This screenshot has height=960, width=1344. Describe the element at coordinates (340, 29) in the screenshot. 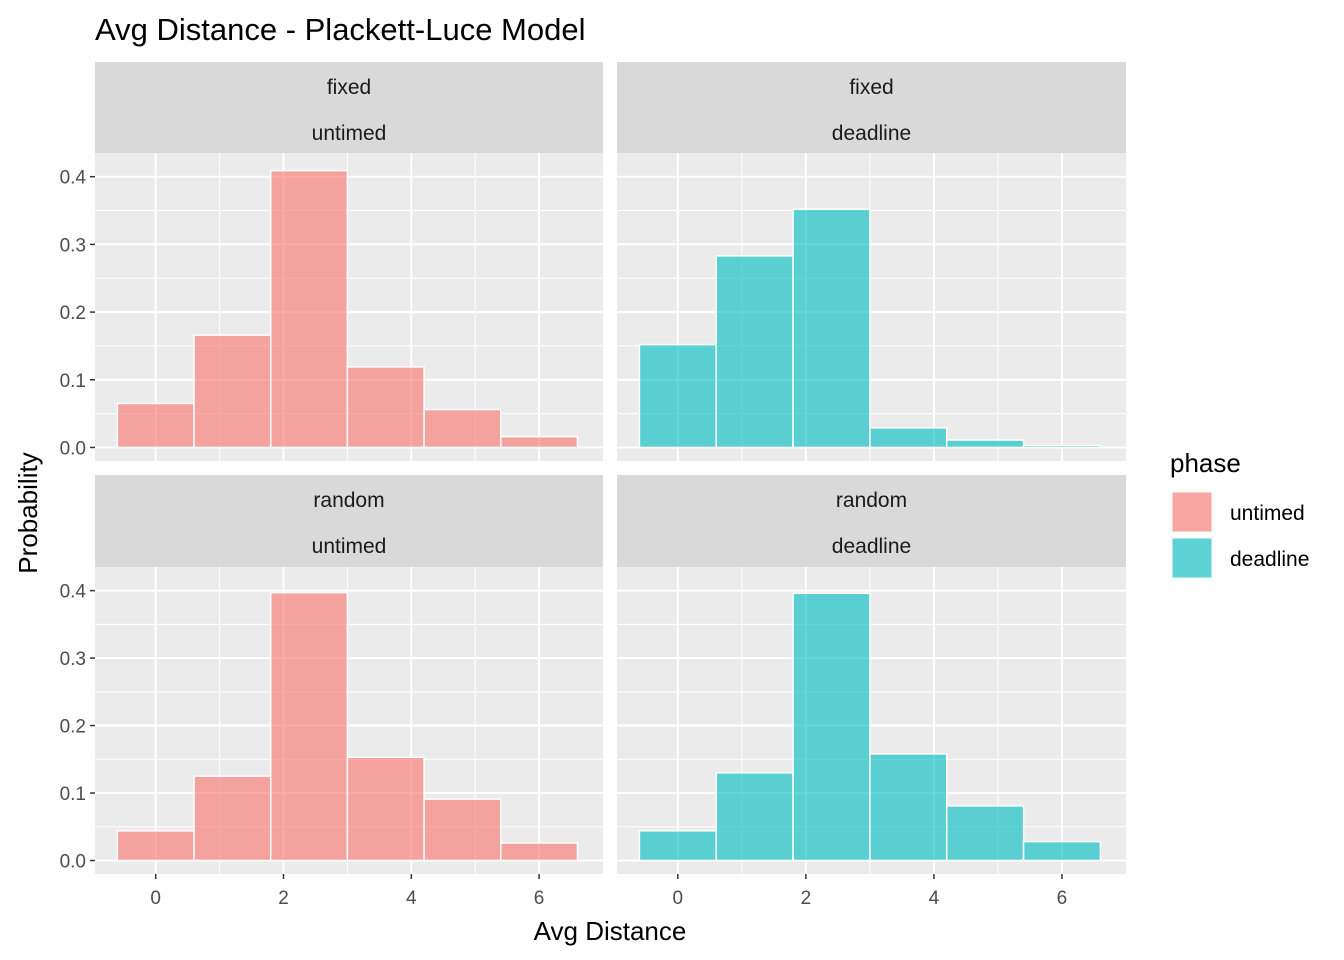

I see `chart-title: Avg Distance - Plackett-Luce Model` at that location.